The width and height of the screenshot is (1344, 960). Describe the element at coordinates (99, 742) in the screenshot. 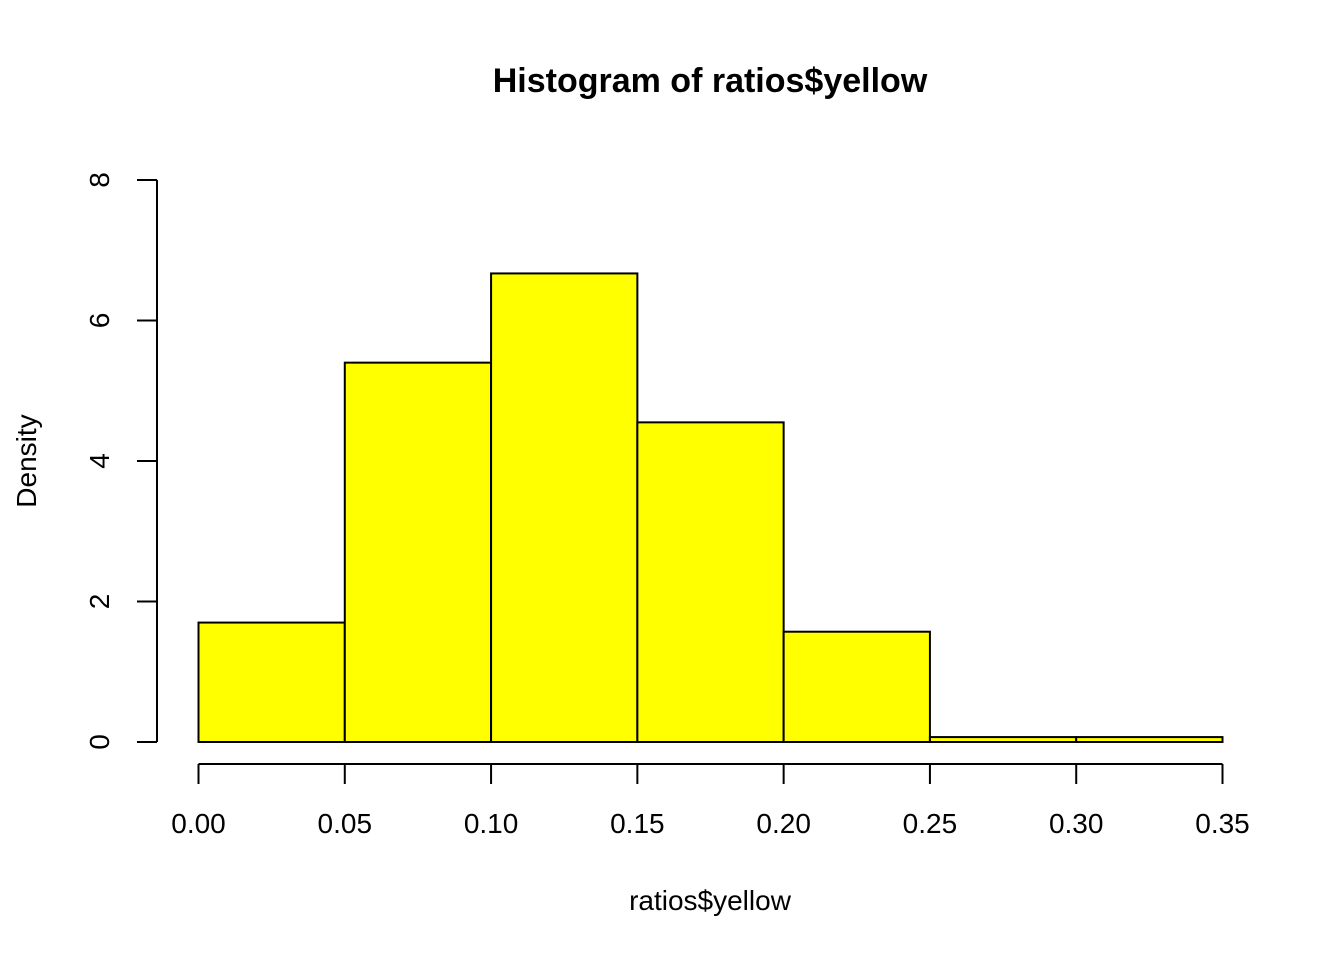

I see `y-tick-label-0: 0` at that location.